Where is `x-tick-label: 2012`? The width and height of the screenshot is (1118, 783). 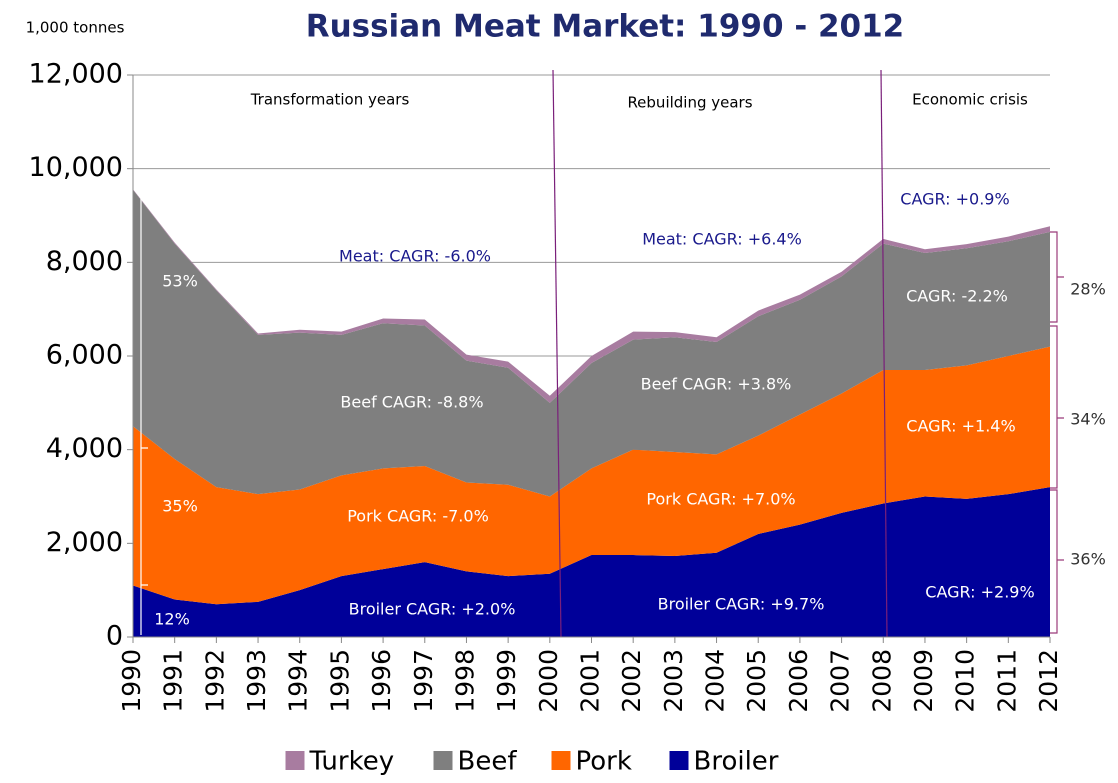
x-tick-label: 2012 is located at coordinates (1048, 681).